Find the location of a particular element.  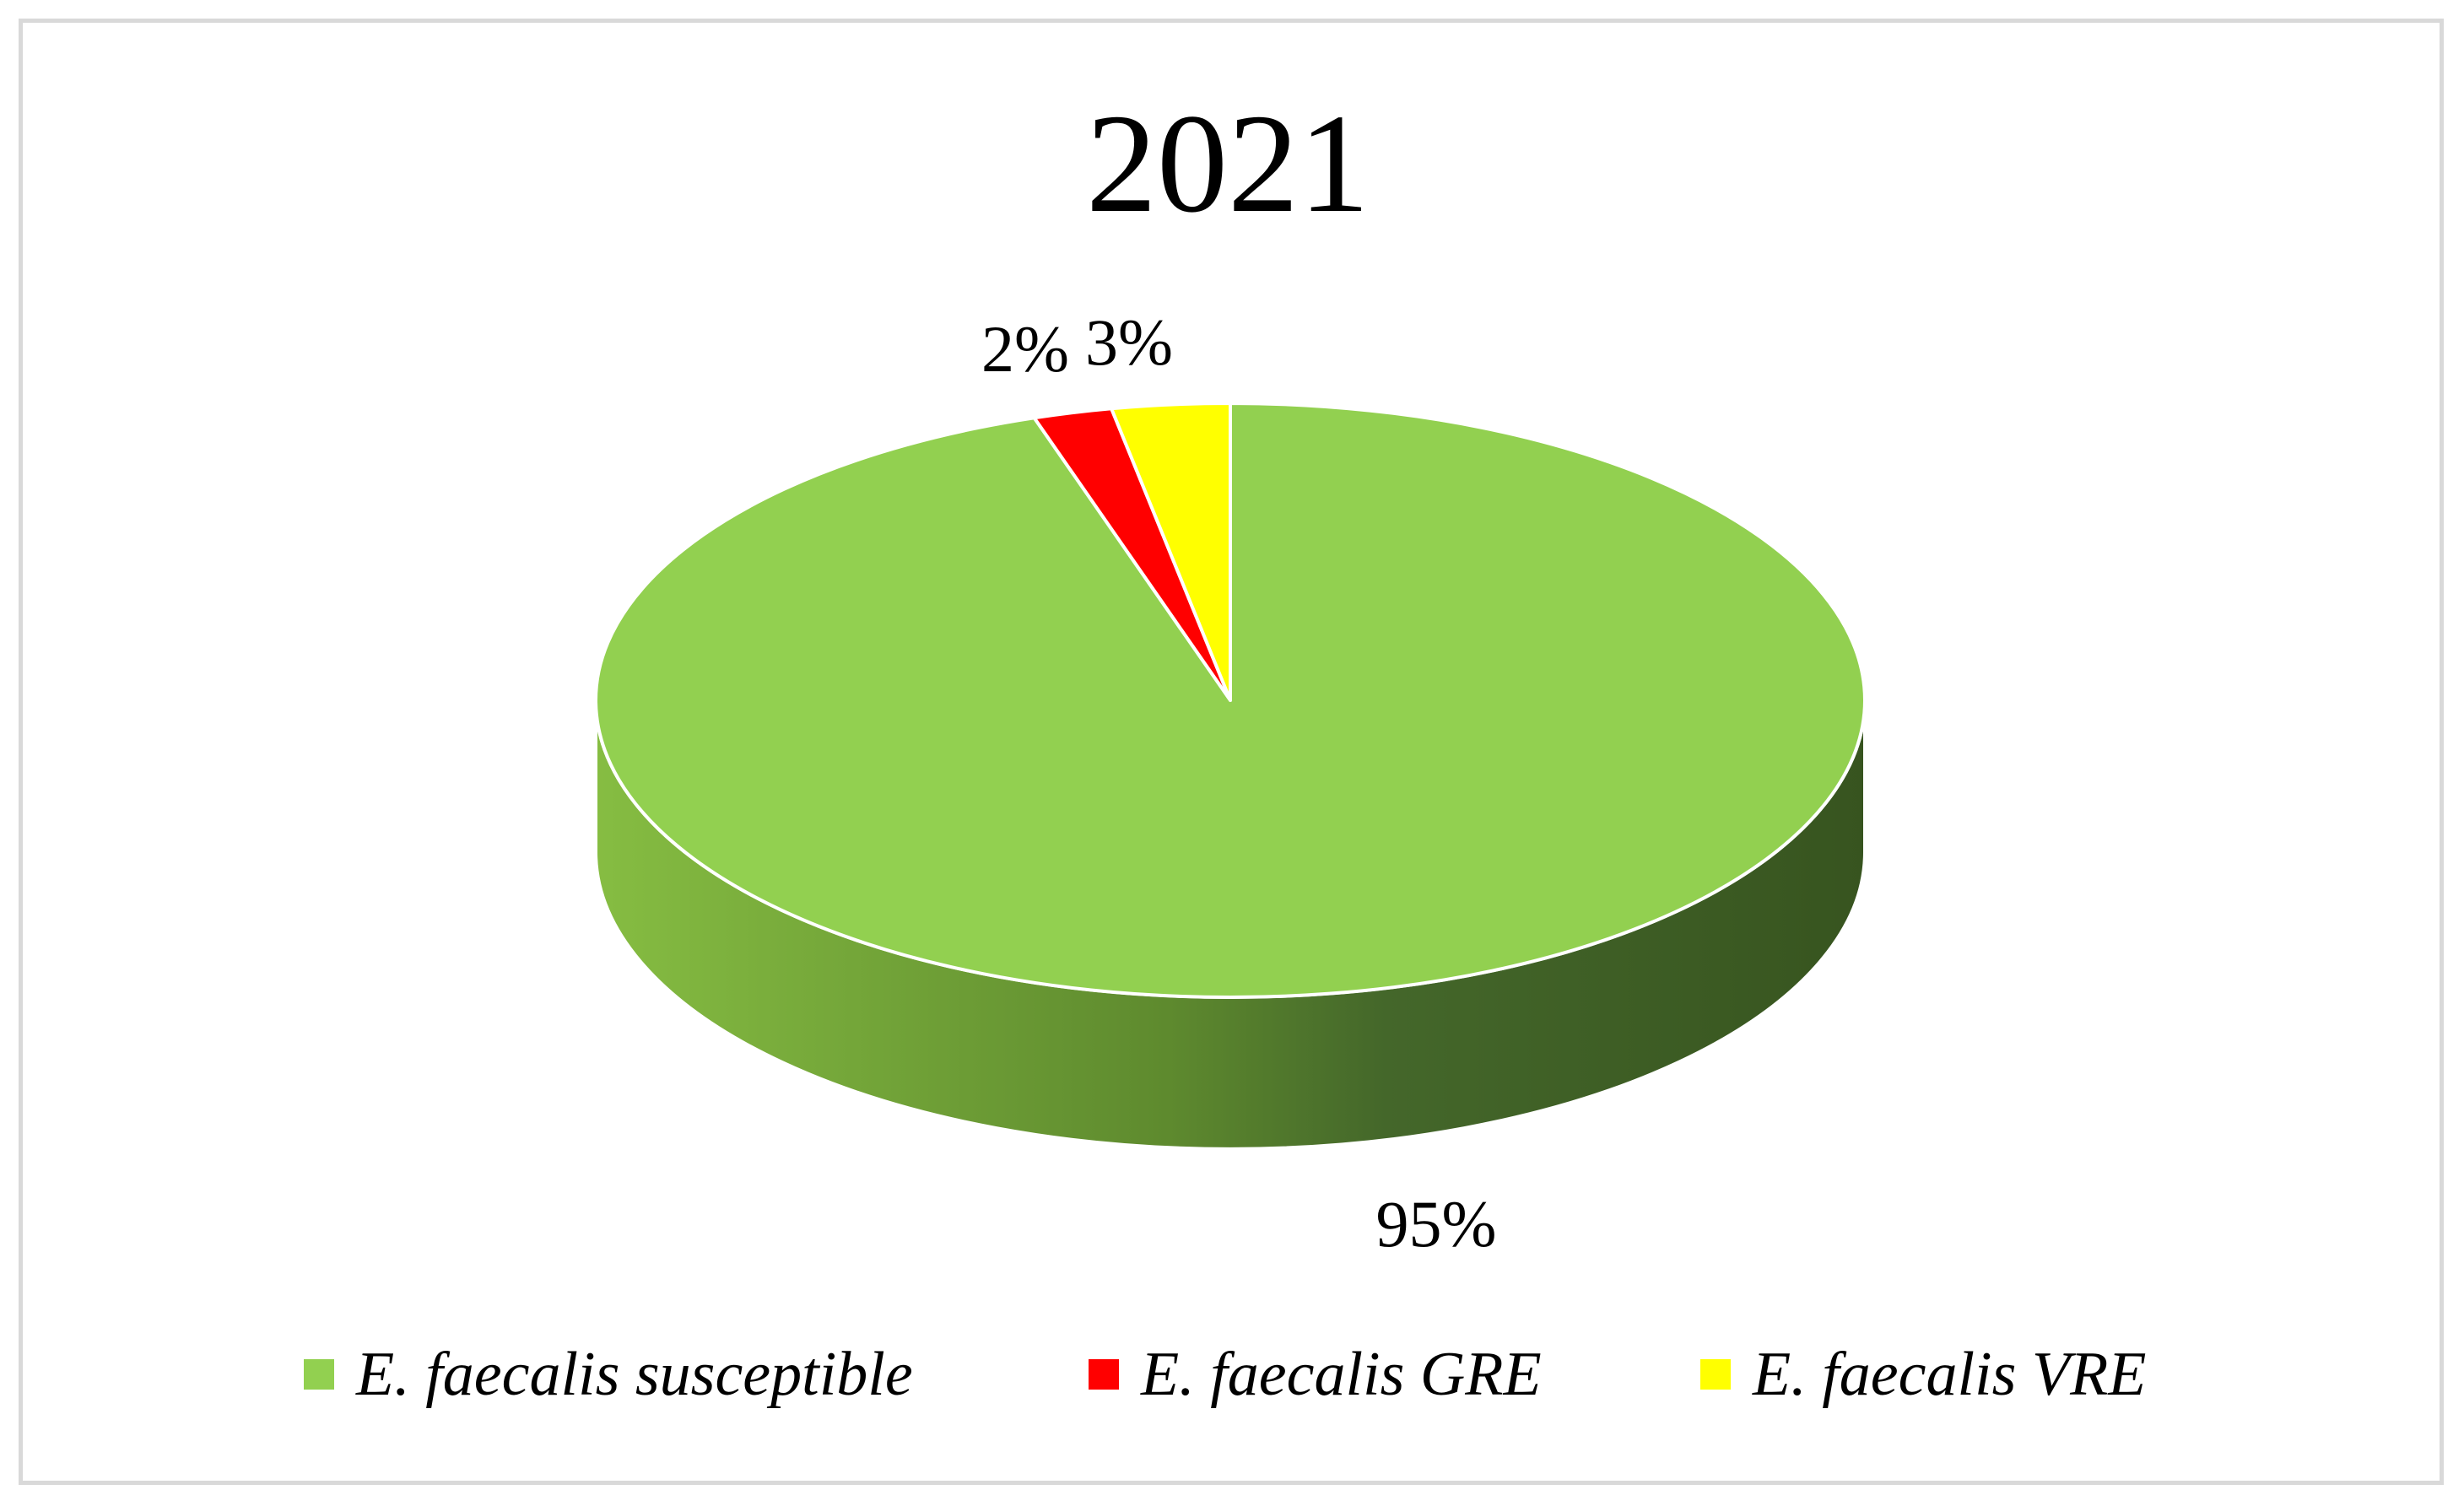

data-labels: 95% 2% 3% is located at coordinates (1239, 782).